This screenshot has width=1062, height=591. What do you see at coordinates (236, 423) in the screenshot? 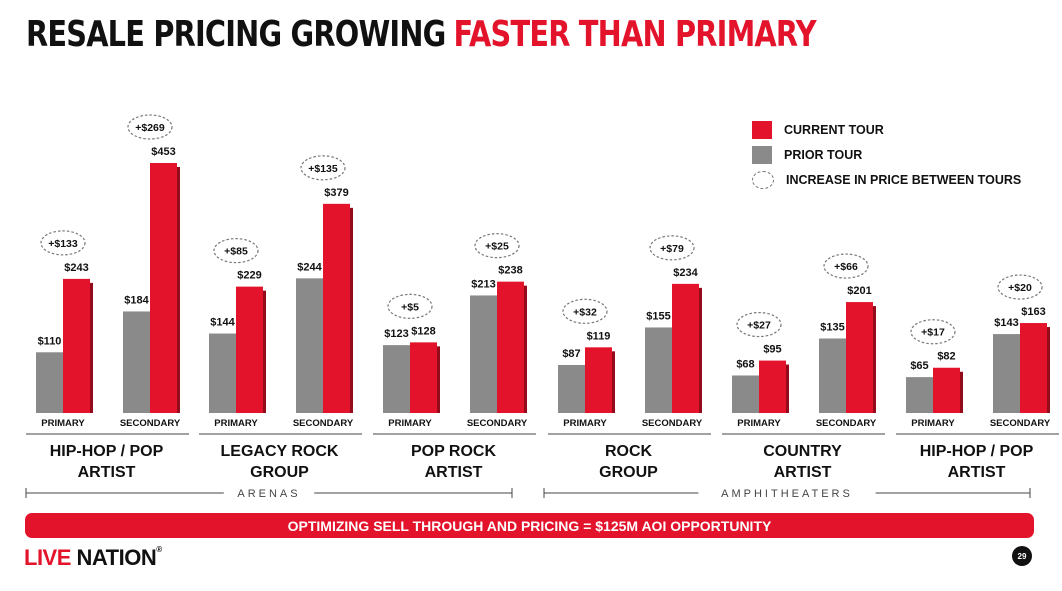
I see `pair-label-primary-1: PRIMARY` at bounding box center [236, 423].